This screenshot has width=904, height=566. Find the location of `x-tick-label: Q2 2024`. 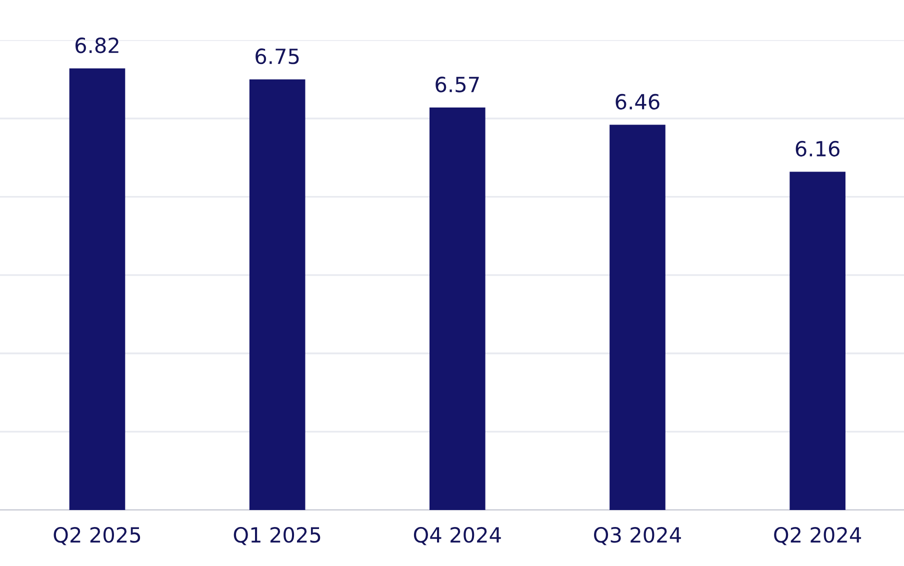

x-tick-label: Q2 2024 is located at coordinates (818, 536).